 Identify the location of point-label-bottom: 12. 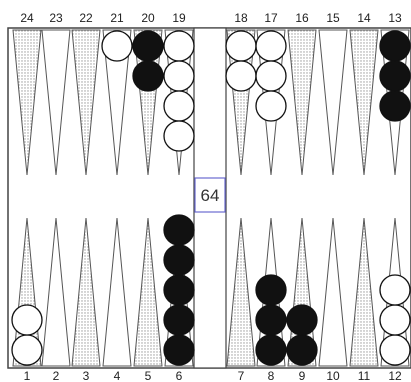
(395, 375).